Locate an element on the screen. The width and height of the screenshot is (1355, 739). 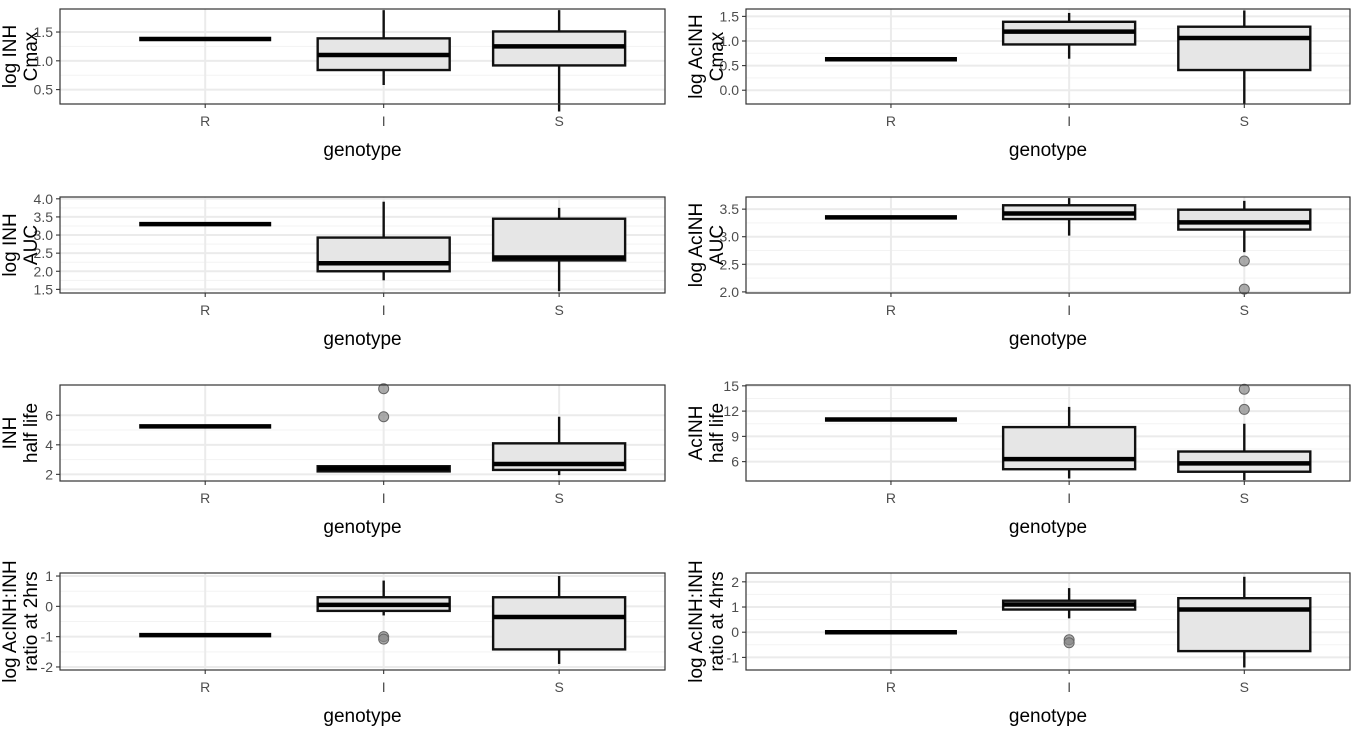
y-axis-title: AcINHhalf life is located at coordinates (707, 433).